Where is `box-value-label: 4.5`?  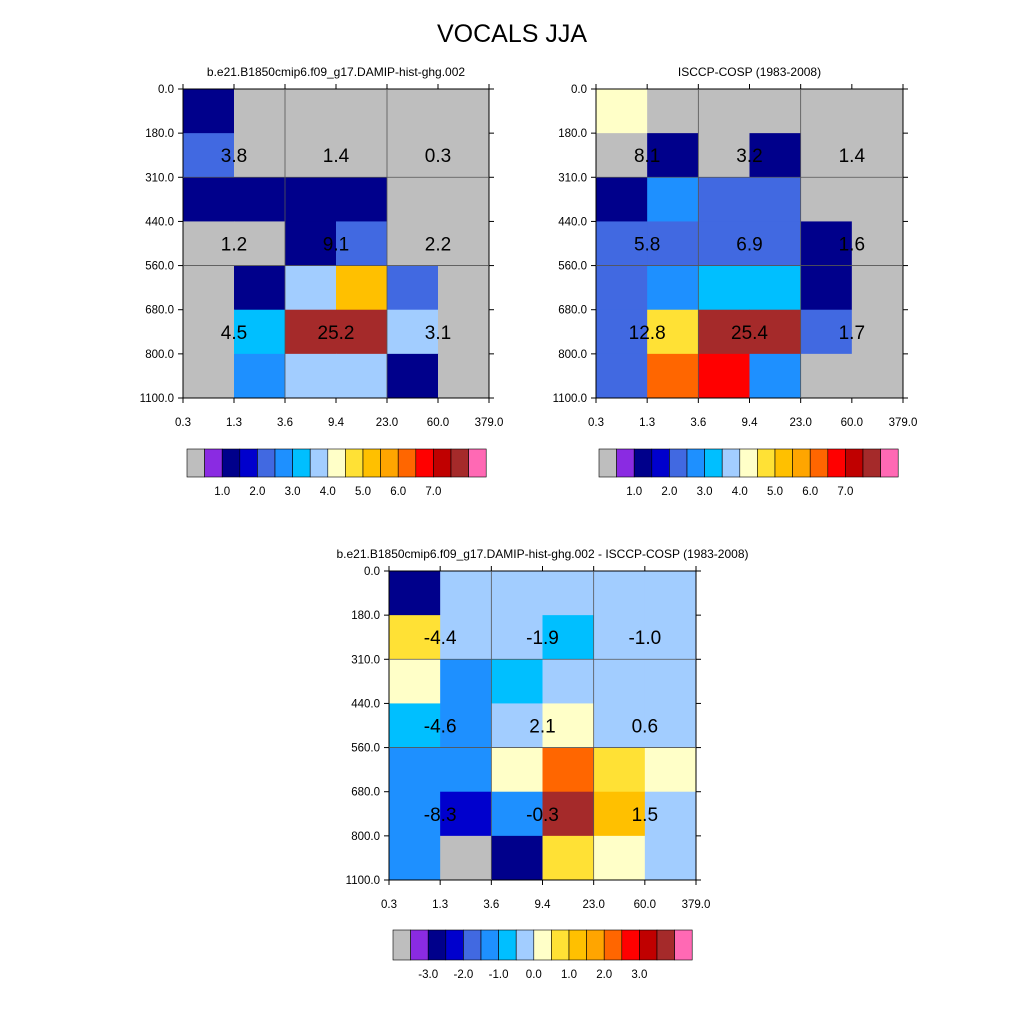 box-value-label: 4.5 is located at coordinates (234, 333).